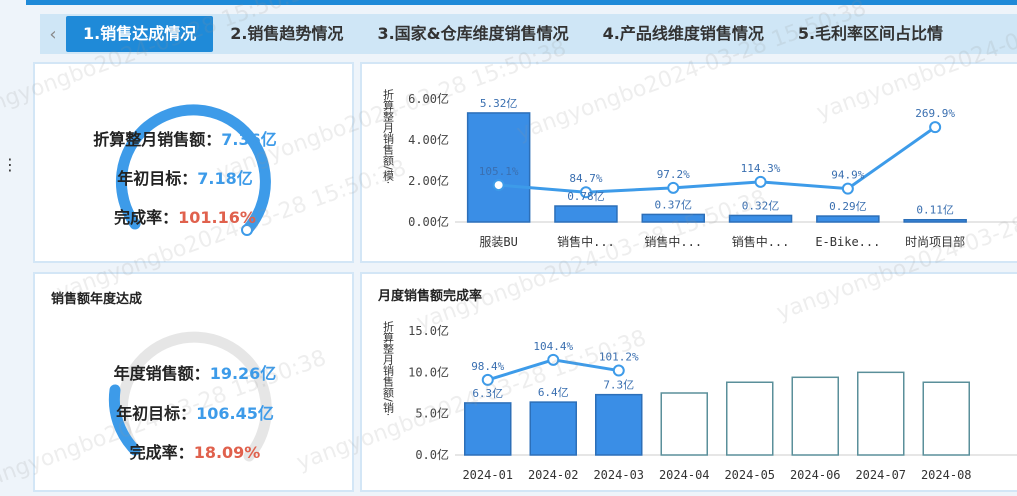  I want to click on gauge-value: 7.36亿, so click(249, 139).